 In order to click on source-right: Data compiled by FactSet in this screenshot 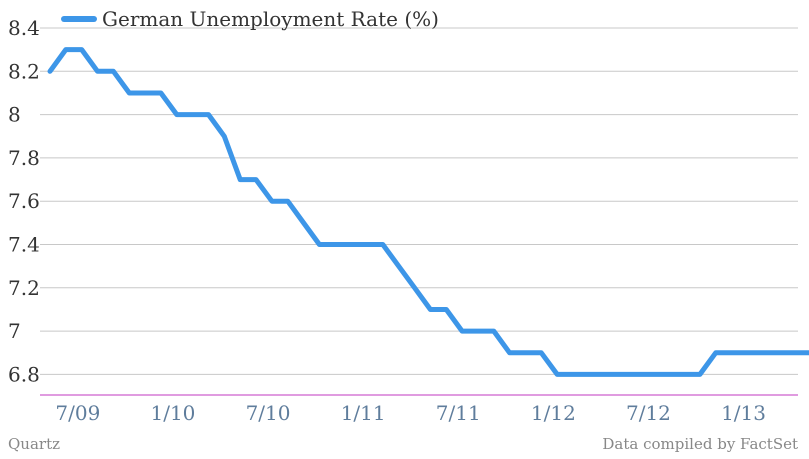, I will do `click(700, 444)`.